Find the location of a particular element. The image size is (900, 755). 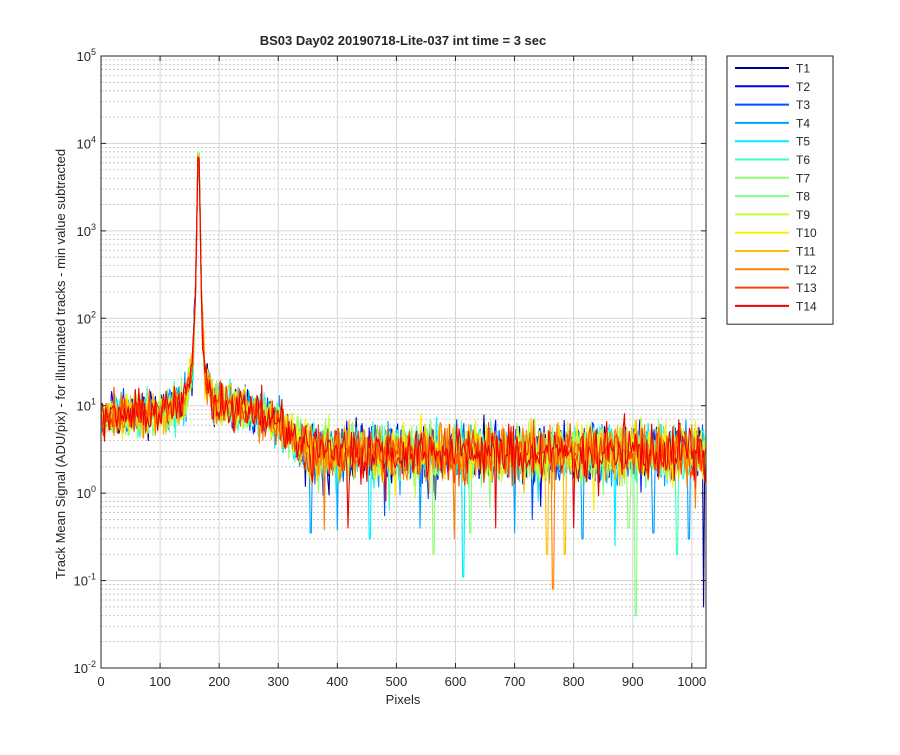

legend-entry-t2: T2 is located at coordinates (772, 87).